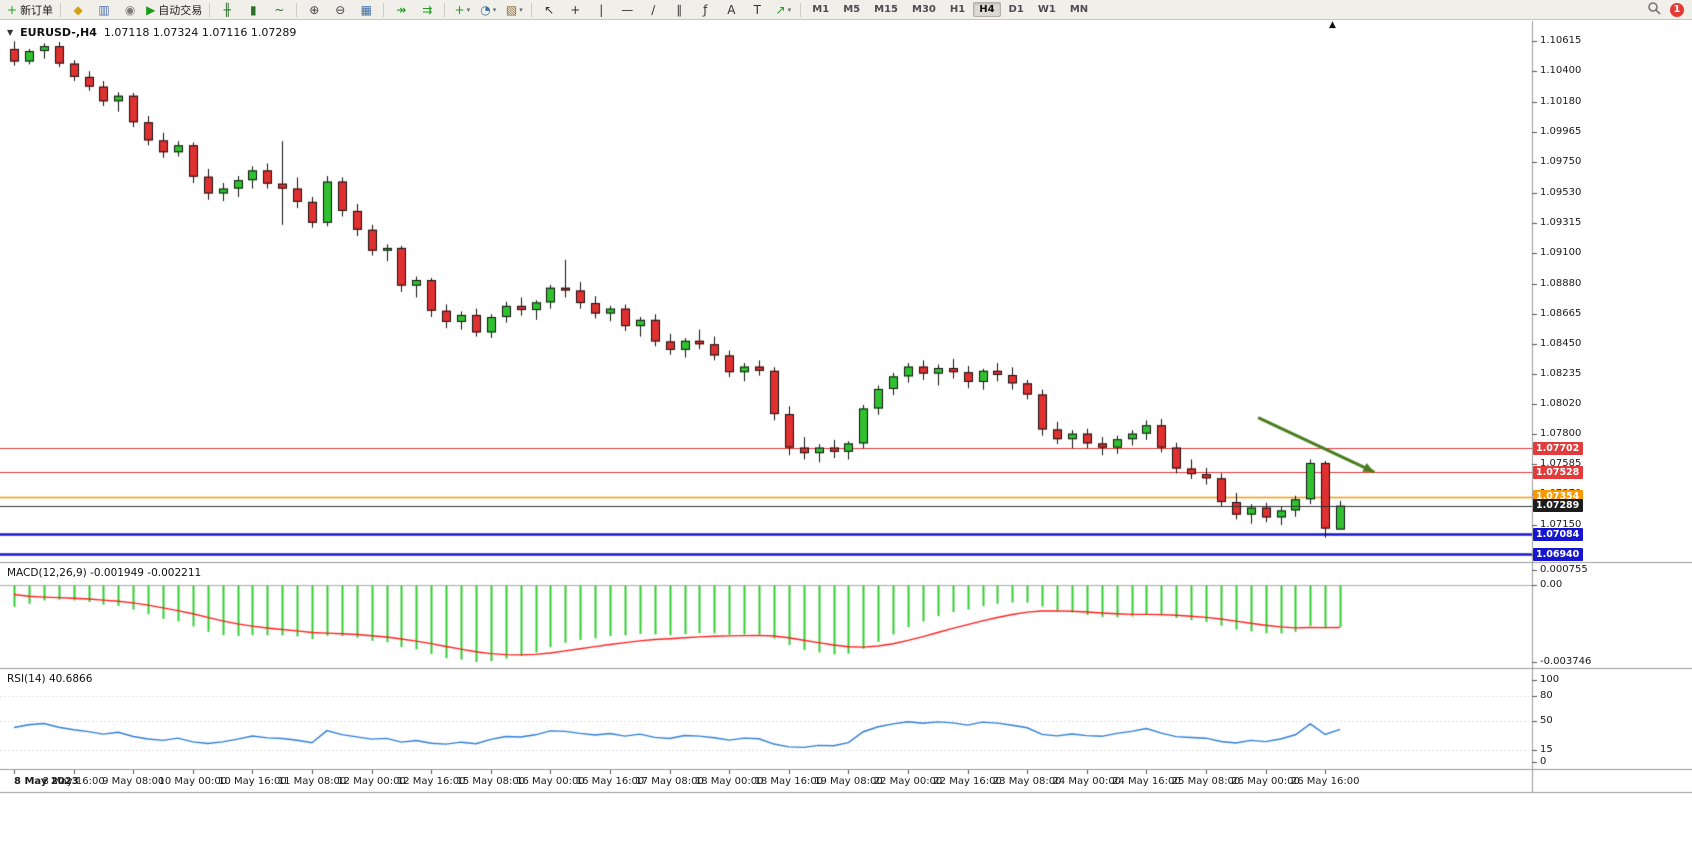 The image size is (1692, 859). I want to click on auto-scroll-button: ↠, so click(401, 10).